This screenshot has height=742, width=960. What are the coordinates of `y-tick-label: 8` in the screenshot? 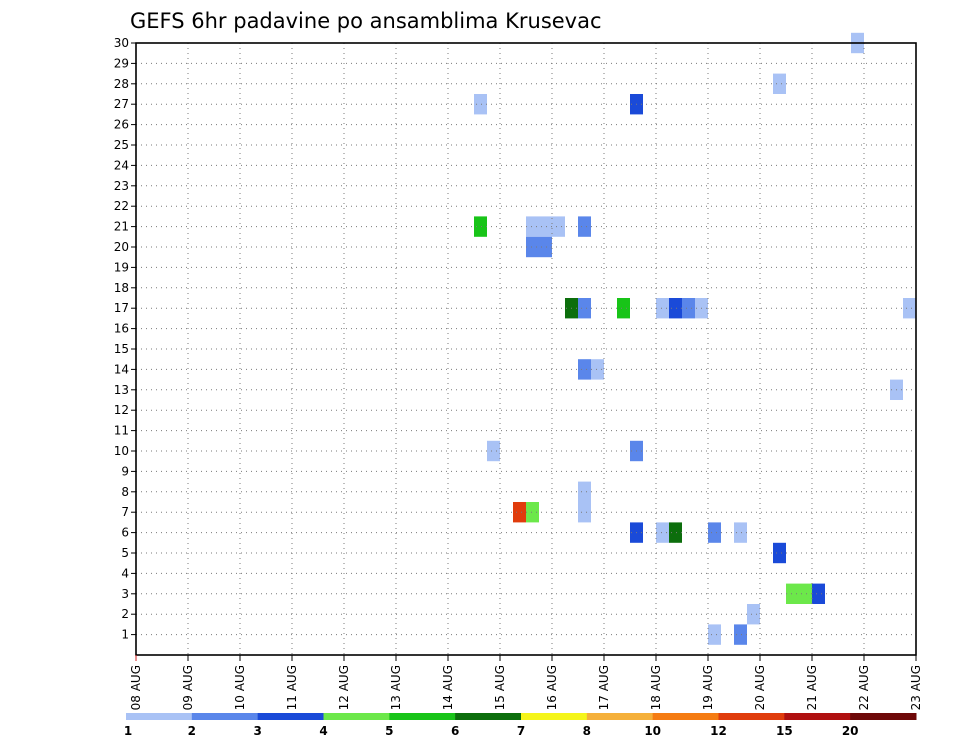 It's located at (125, 492).